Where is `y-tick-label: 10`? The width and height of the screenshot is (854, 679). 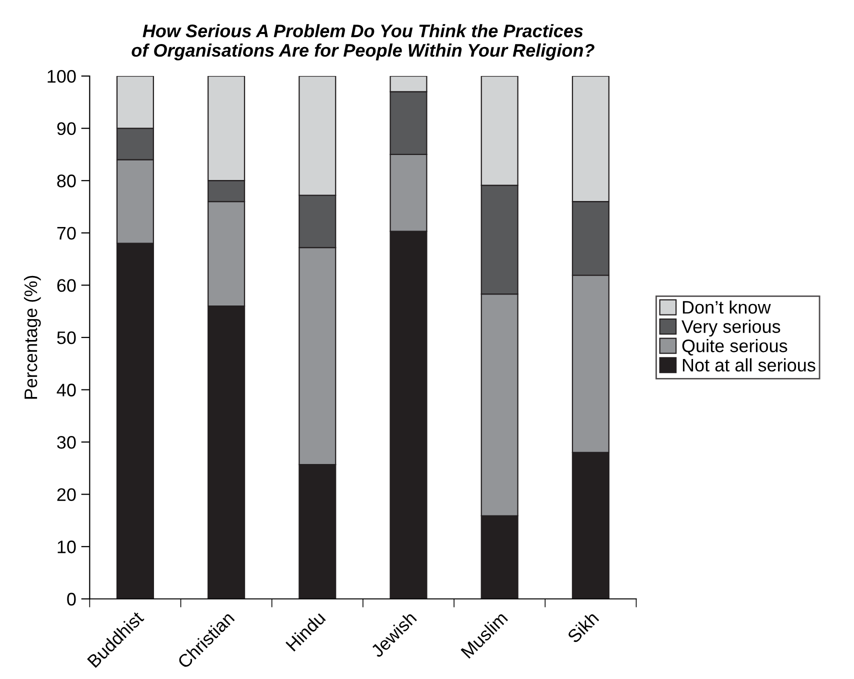
y-tick-label: 10 is located at coordinates (67, 547).